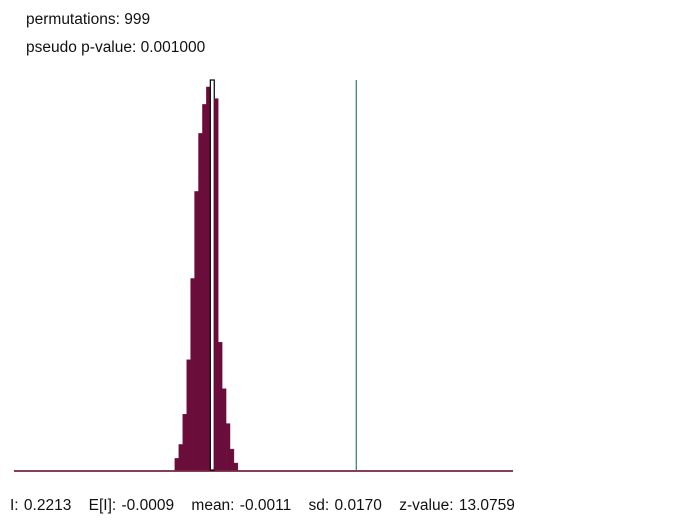 This screenshot has width=673, height=528. I want to click on permutations-value: 999, so click(137, 19).